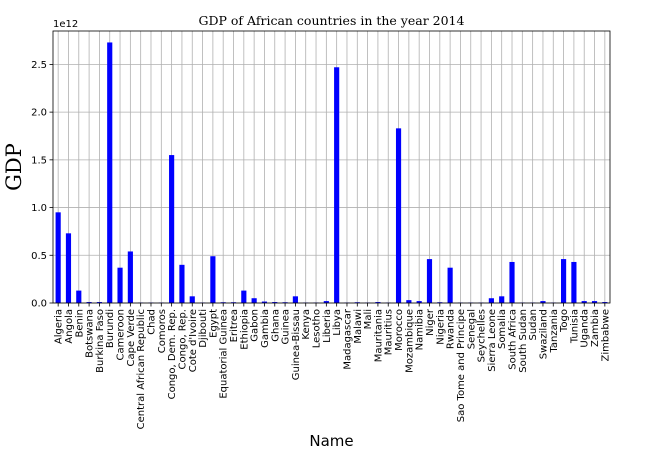 This screenshot has height=461, width=650. Describe the element at coordinates (605, 335) in the screenshot. I see `x-tick-label: Zimbabwe` at that location.